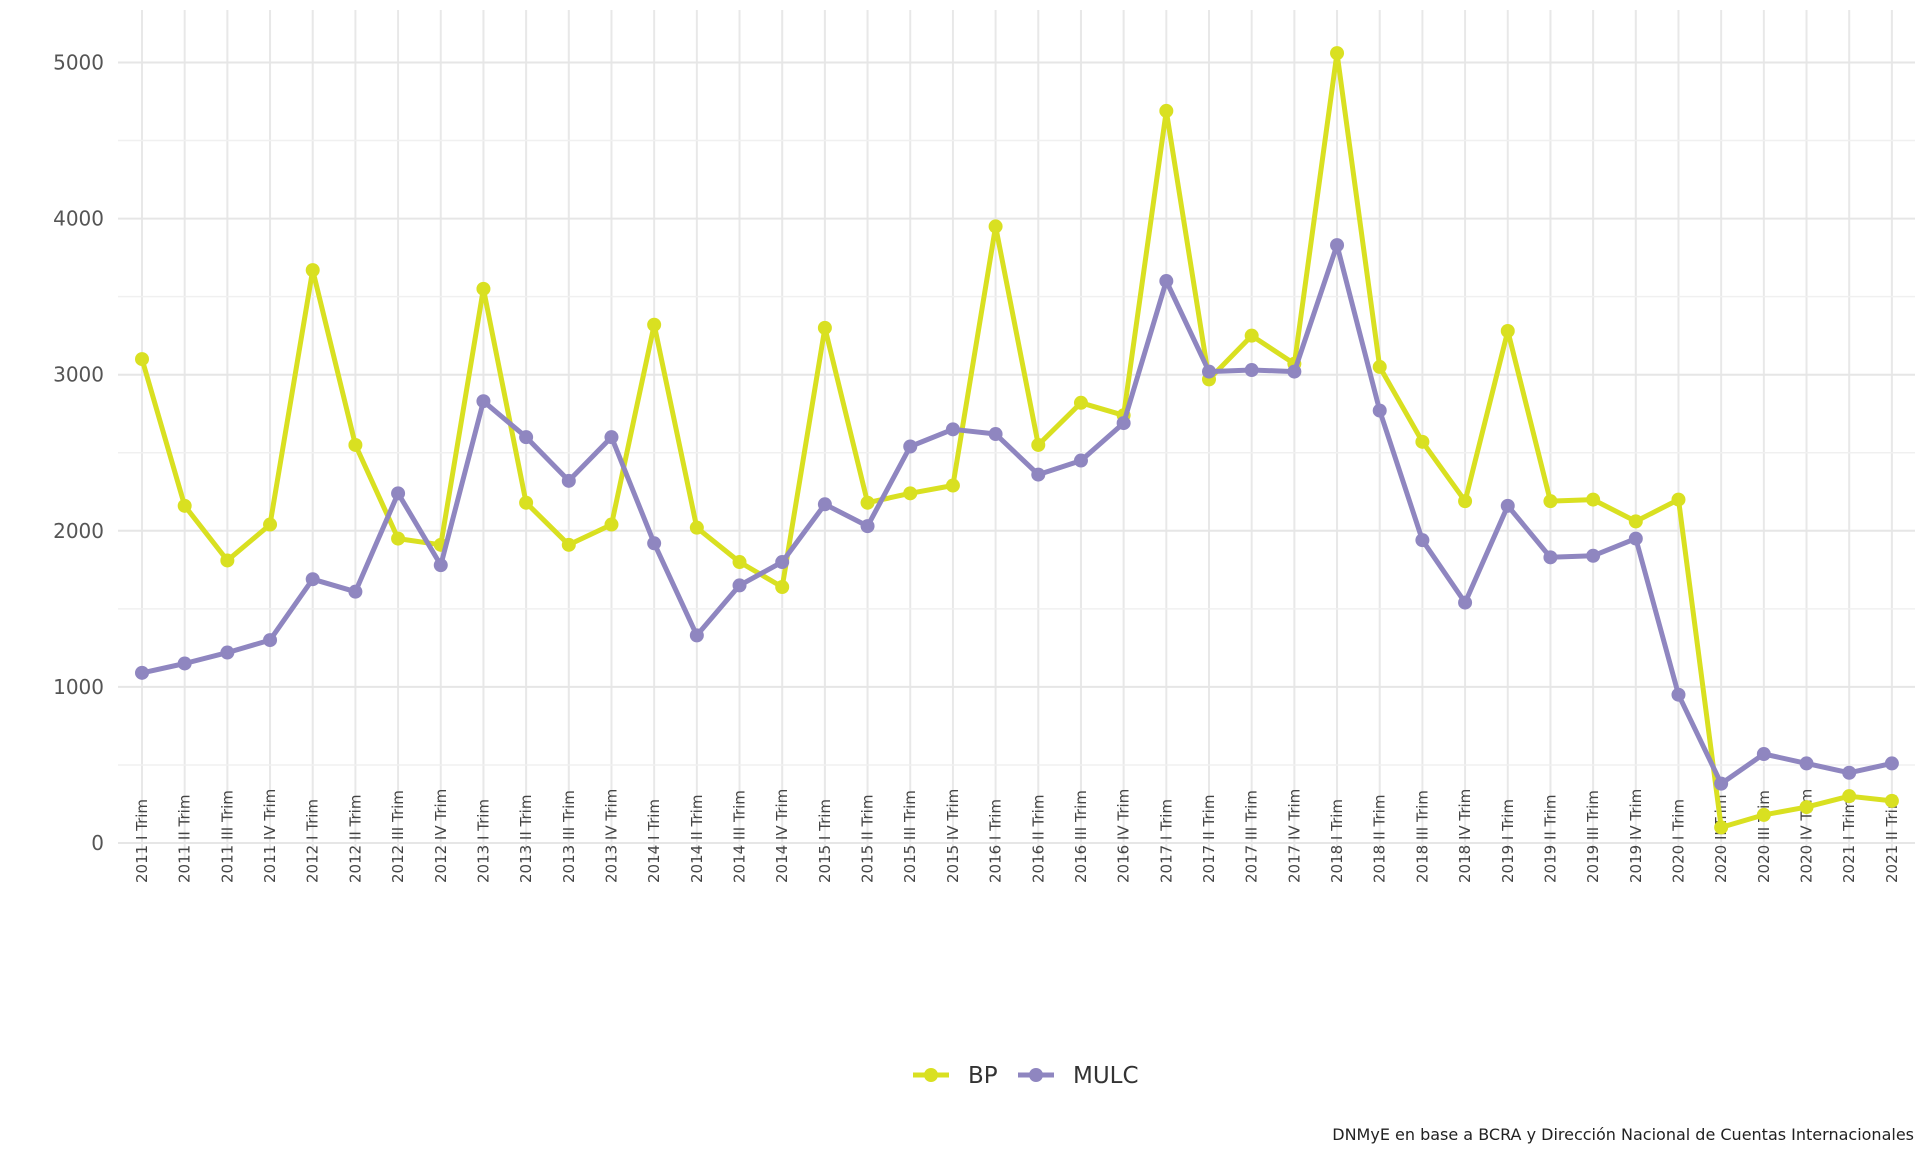 This screenshot has width=1920, height=1152. Describe the element at coordinates (1721, 839) in the screenshot. I see `x-tick-label: 2020 II Trim` at that location.